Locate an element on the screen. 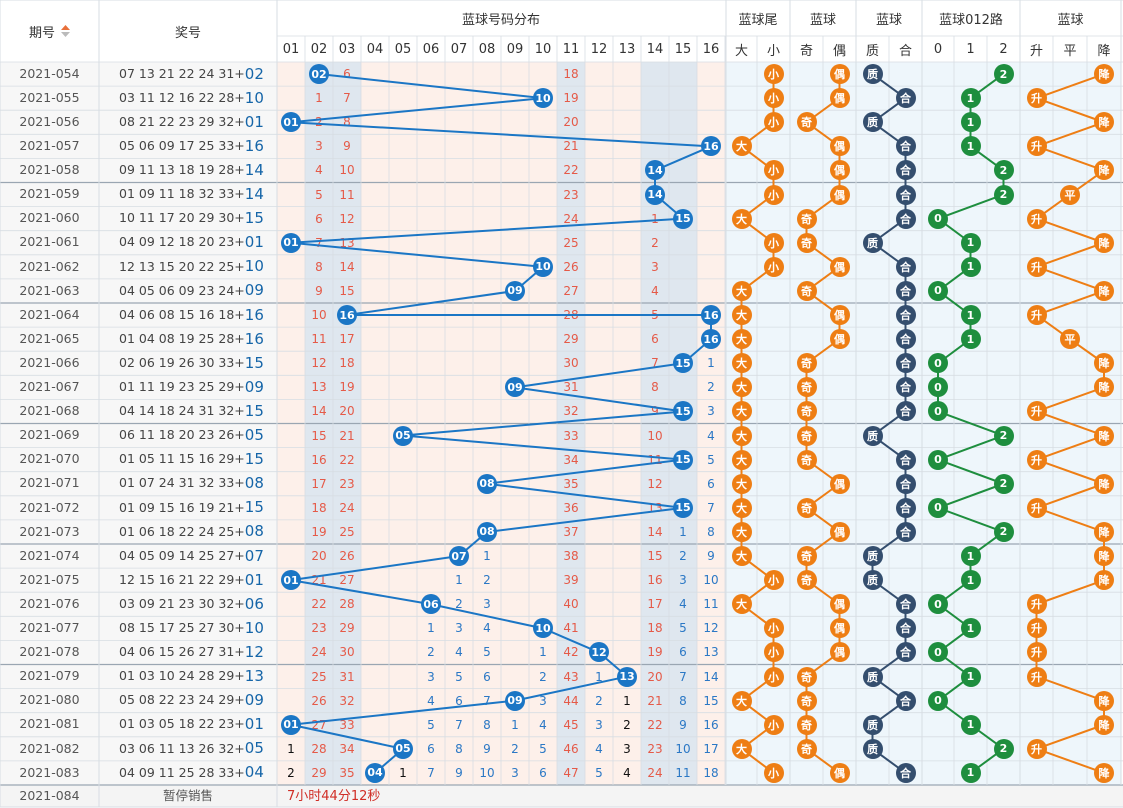 This screenshot has width=1123, height=808. miss-cell: 34 is located at coordinates (571, 459).